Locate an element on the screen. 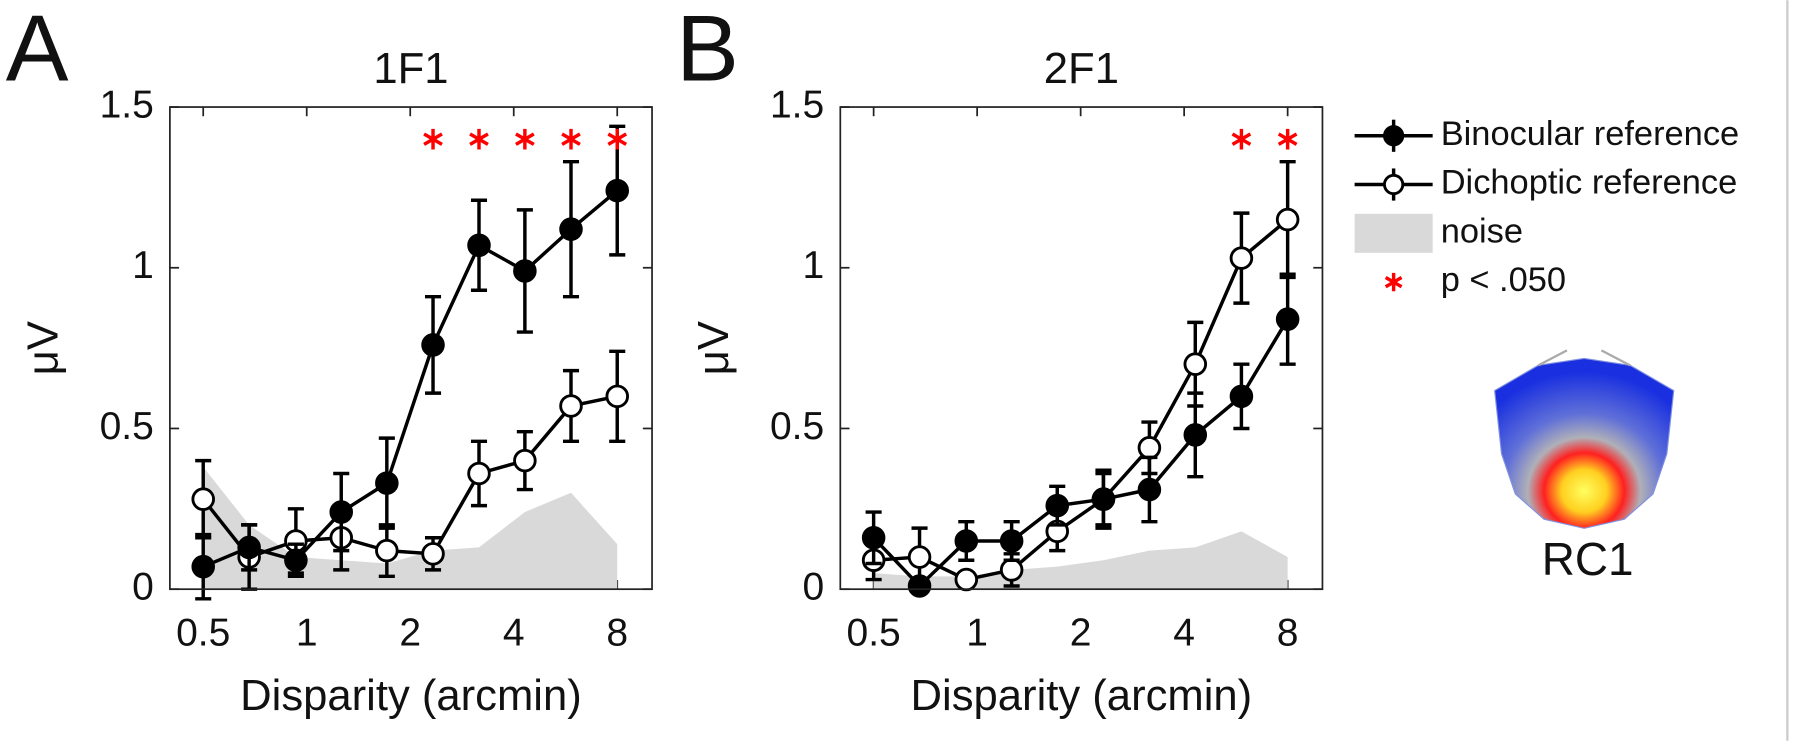 Image resolution: width=1800 pixels, height=741 pixels. legend-label: Binocular reference is located at coordinates (1590, 134).